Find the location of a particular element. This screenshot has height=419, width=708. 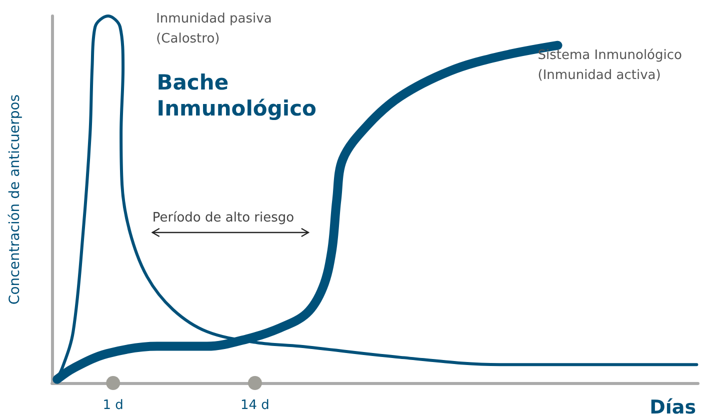

text: Inmunidad pasiva (Calostro) is located at coordinates (214, 29).